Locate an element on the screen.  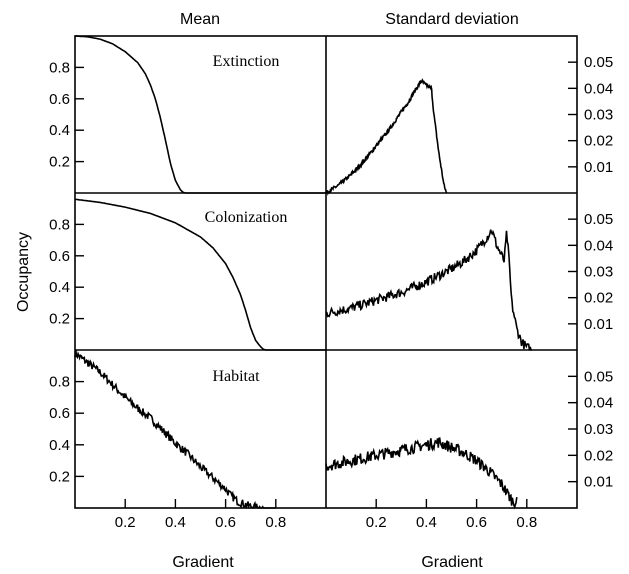
row-label: Habitat is located at coordinates (236, 376).